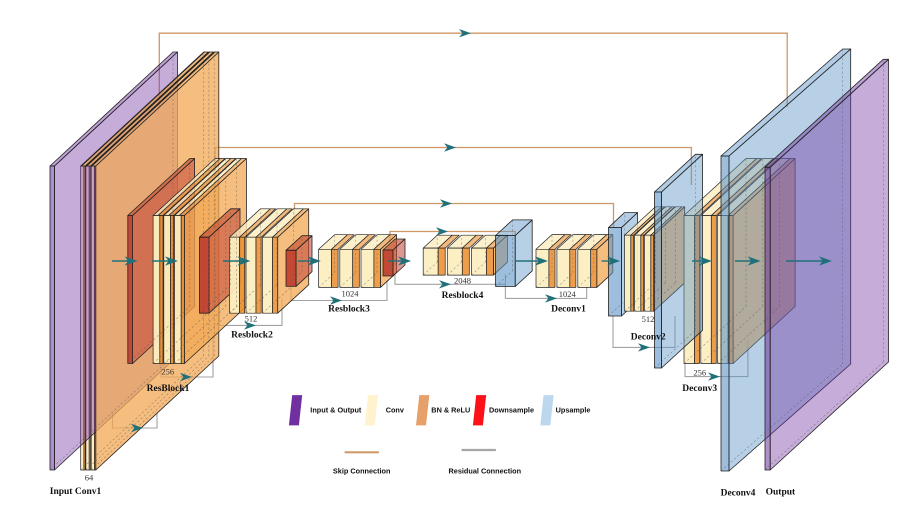 Image resolution: width=917 pixels, height=514 pixels. What do you see at coordinates (336, 410) in the screenshot?
I see `svg-text: Input & Output` at bounding box center [336, 410].